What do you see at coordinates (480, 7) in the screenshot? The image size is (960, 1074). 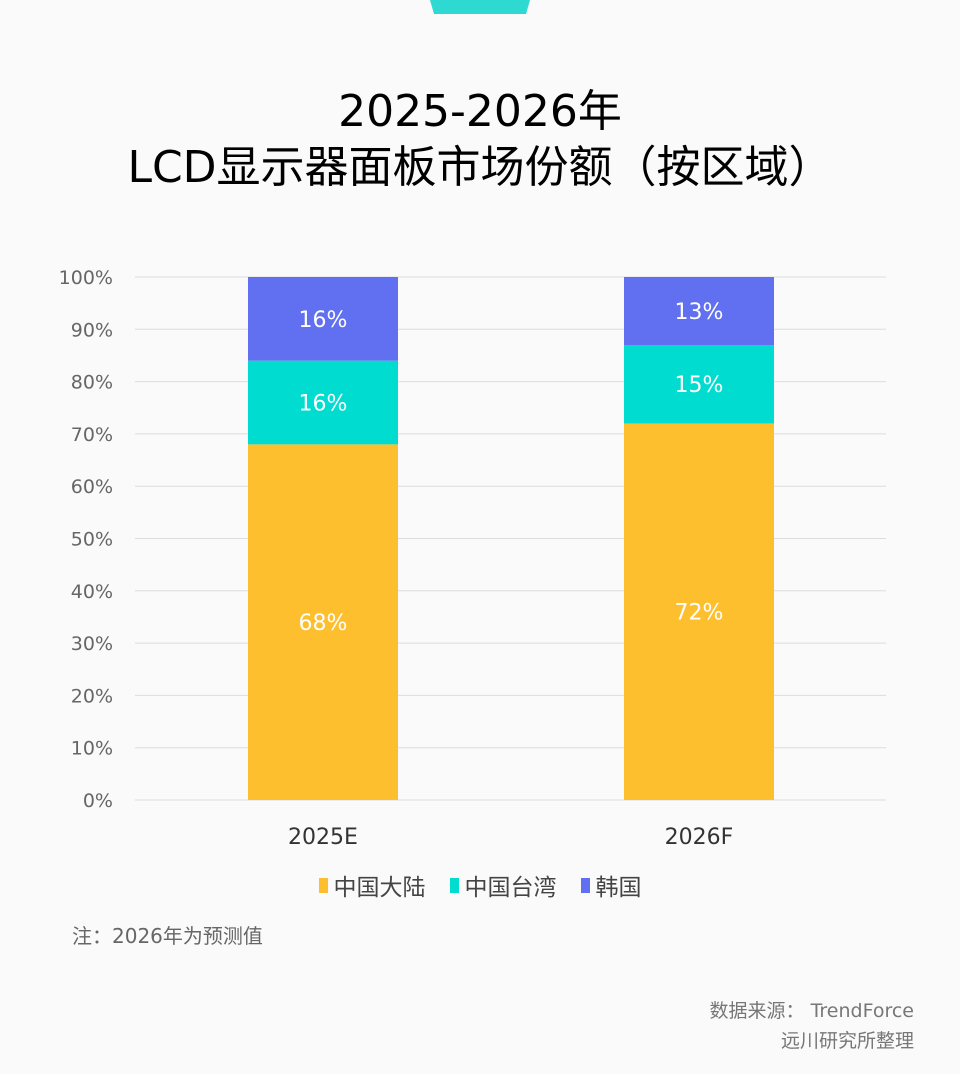 I see `top-accent-tab` at bounding box center [480, 7].